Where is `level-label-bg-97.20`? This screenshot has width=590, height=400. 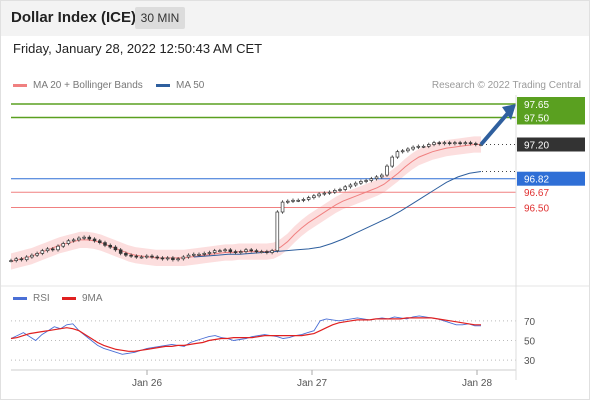
level-label-bg-97.20 is located at coordinates (551, 144).